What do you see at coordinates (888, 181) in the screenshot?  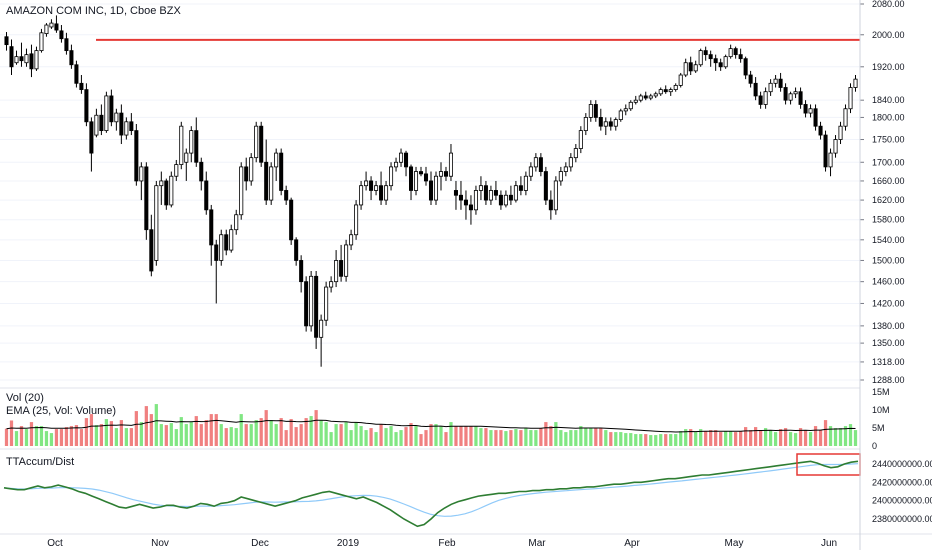 I see `price-tick-label: 1660.00` at bounding box center [888, 181].